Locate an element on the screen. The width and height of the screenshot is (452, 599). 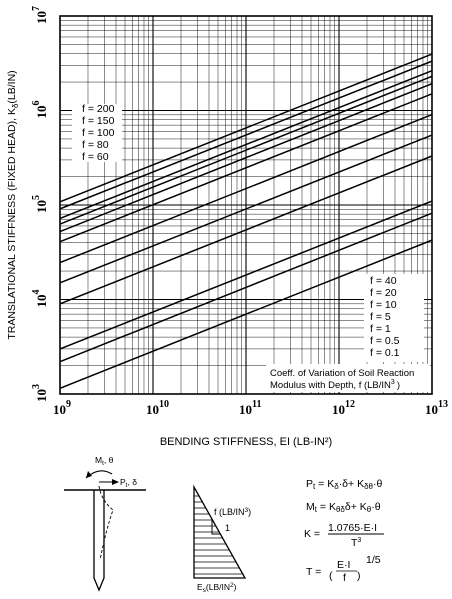
x-tick-label: 1010 is located at coordinates (157, 408).